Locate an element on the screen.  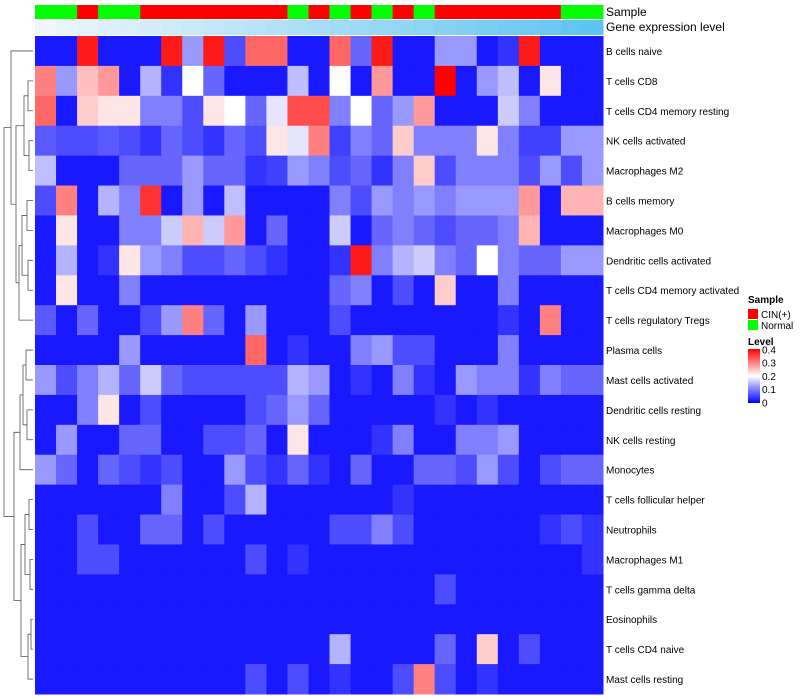
legend-level-tick: 0 is located at coordinates (765, 403).